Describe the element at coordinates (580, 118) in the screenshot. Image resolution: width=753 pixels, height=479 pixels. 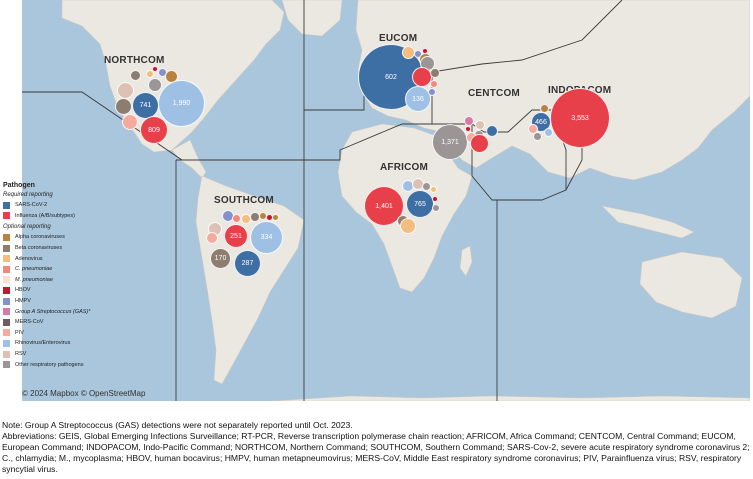
I see `bubble-indopacom-influenza: 3,553` at that location.